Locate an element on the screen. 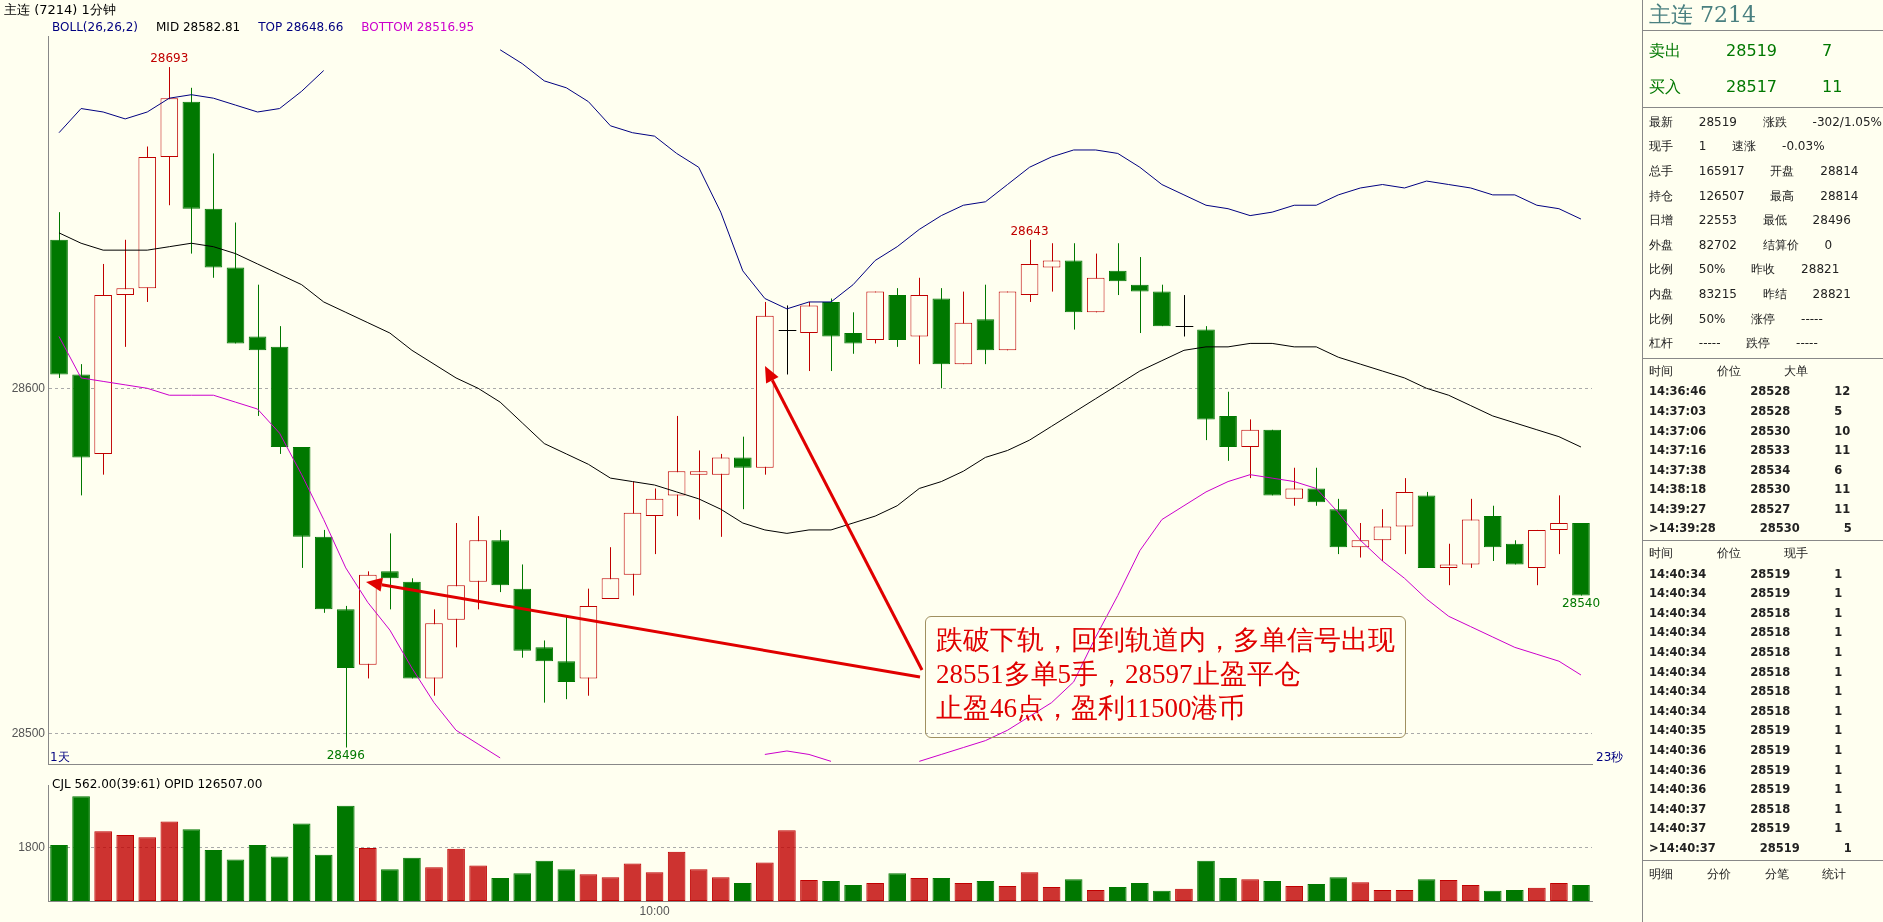 The width and height of the screenshot is (1883, 922). annotation: 1天 is located at coordinates (60, 757).